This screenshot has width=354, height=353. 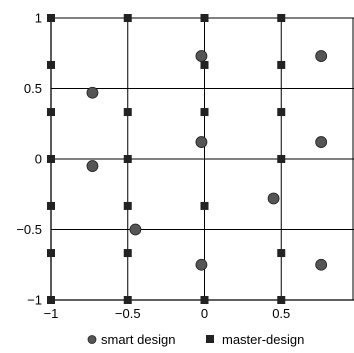 I want to click on x-tick-labels: −1−0.500.51, so click(x=167, y=313).